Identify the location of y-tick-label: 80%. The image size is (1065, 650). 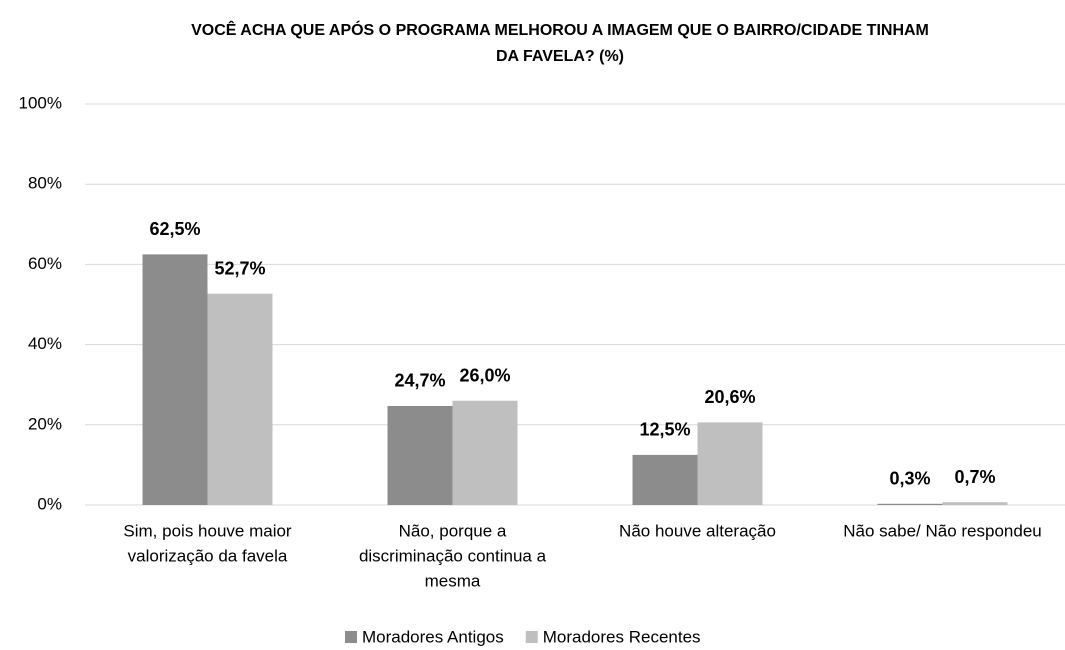
(45, 183).